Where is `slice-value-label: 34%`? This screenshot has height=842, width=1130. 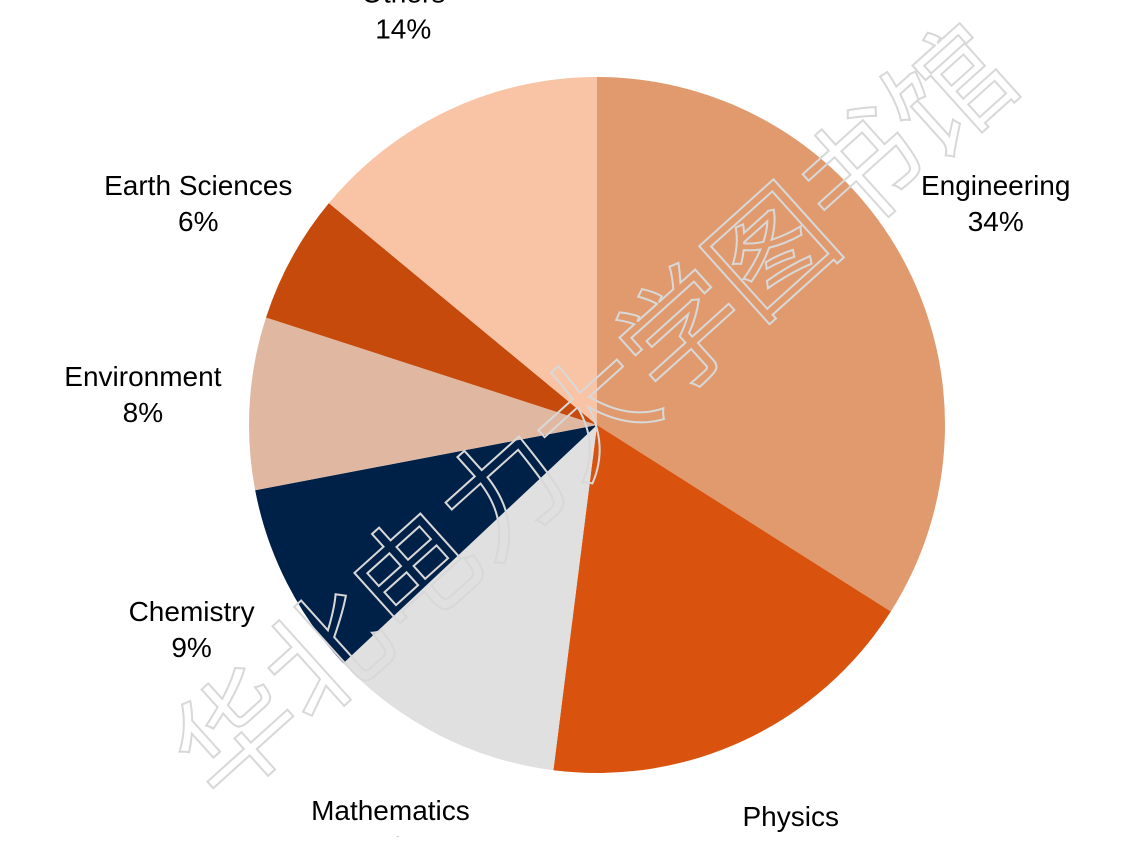
slice-value-label: 34% is located at coordinates (996, 221).